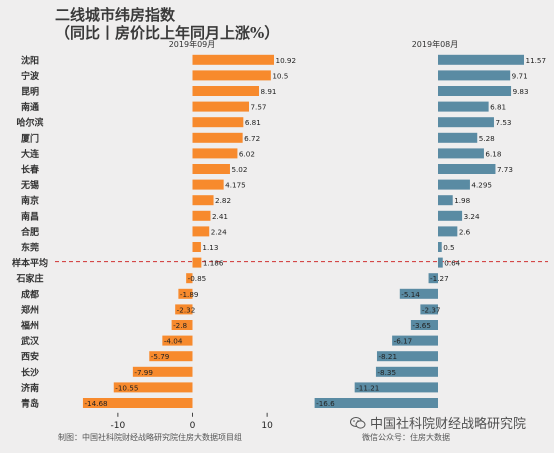 This screenshot has height=453, width=554. I want to click on category-label: 沈阳, so click(30, 60).